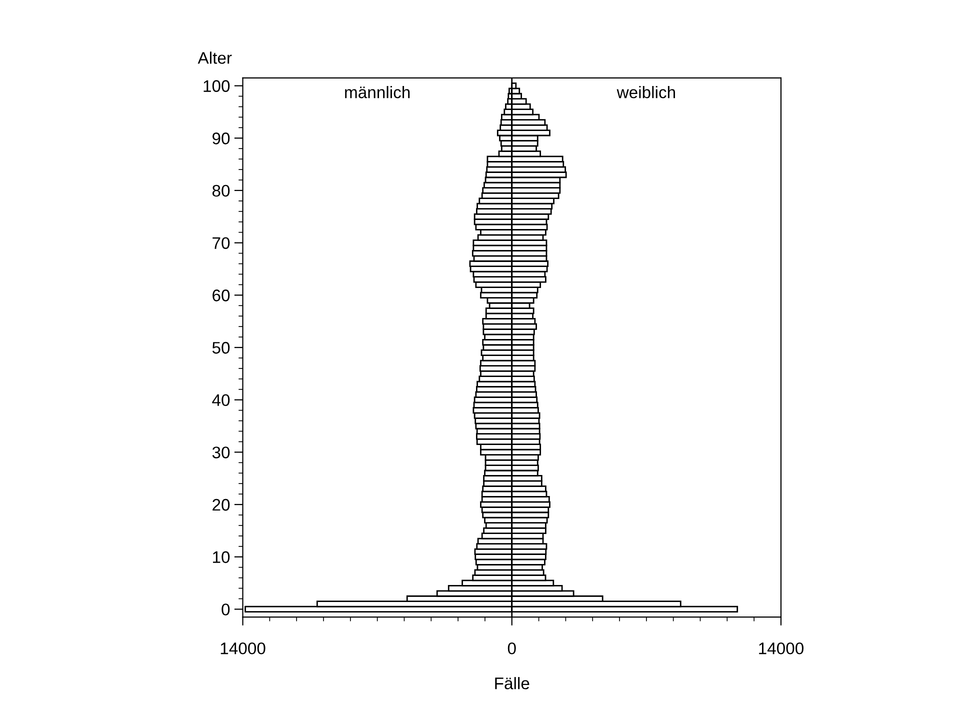  Describe the element at coordinates (217, 86) in the screenshot. I see `y-tick-label: 100` at that location.